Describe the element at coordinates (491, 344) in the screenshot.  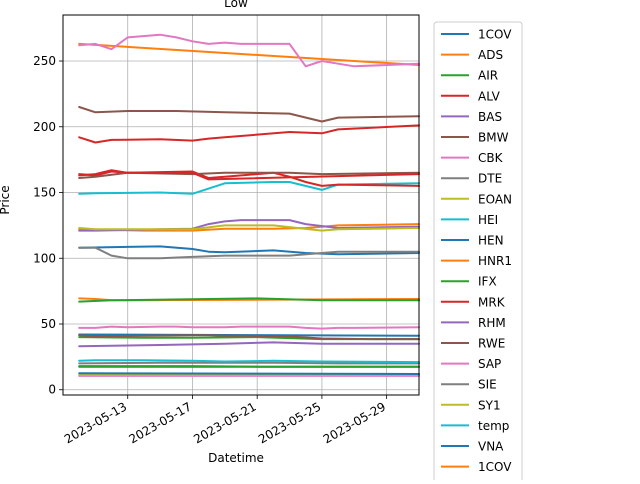
I see `legend-label: RWE` at that location.